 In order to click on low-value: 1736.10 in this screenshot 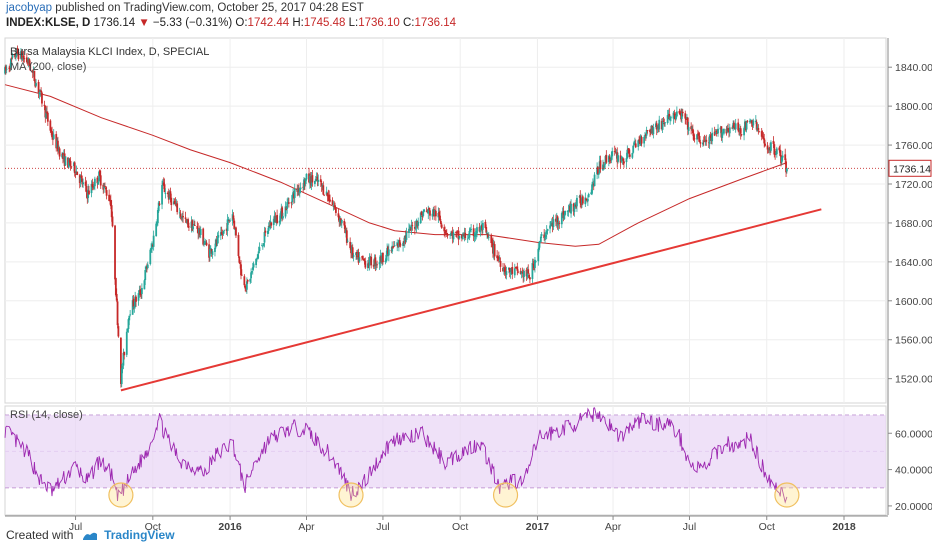, I will do `click(379, 23)`.